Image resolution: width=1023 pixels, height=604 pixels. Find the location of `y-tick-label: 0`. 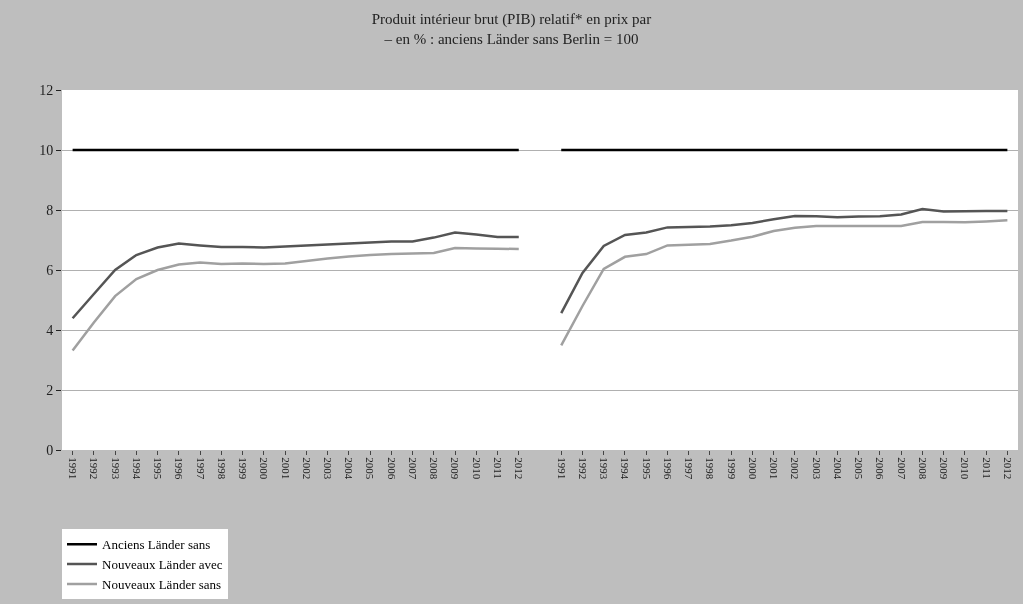

y-tick-label: 0 is located at coordinates (50, 450).